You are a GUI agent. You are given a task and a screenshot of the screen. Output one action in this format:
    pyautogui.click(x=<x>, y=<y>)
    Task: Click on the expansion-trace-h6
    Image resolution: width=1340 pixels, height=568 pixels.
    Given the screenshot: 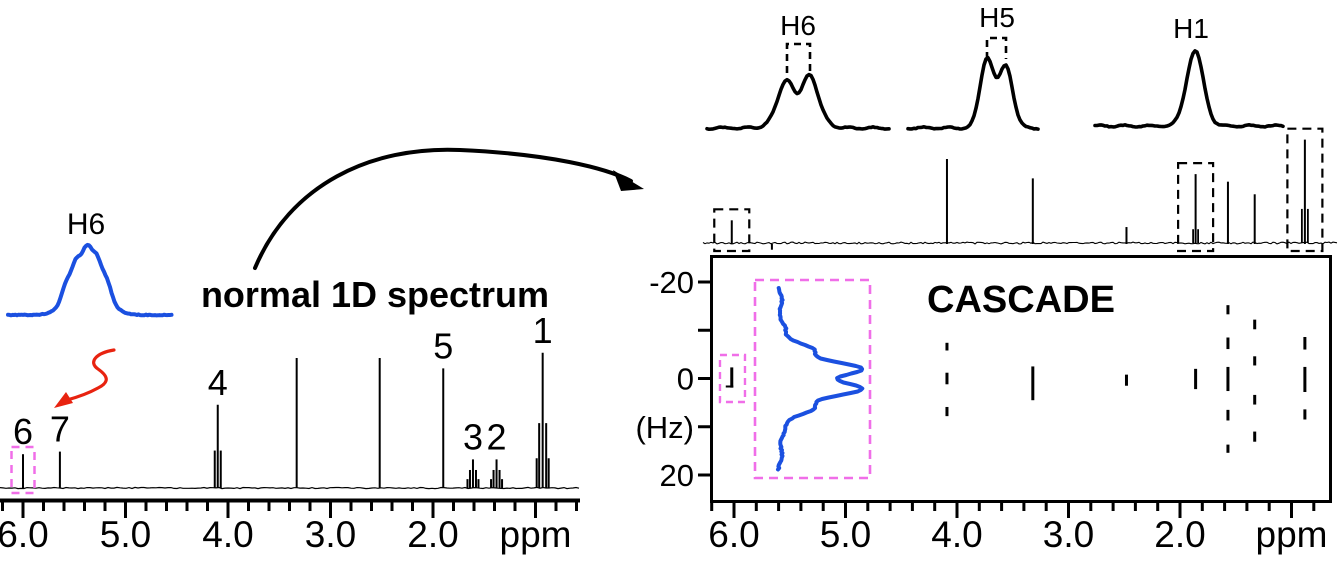 What is the action you would take?
    pyautogui.click(x=798, y=101)
    